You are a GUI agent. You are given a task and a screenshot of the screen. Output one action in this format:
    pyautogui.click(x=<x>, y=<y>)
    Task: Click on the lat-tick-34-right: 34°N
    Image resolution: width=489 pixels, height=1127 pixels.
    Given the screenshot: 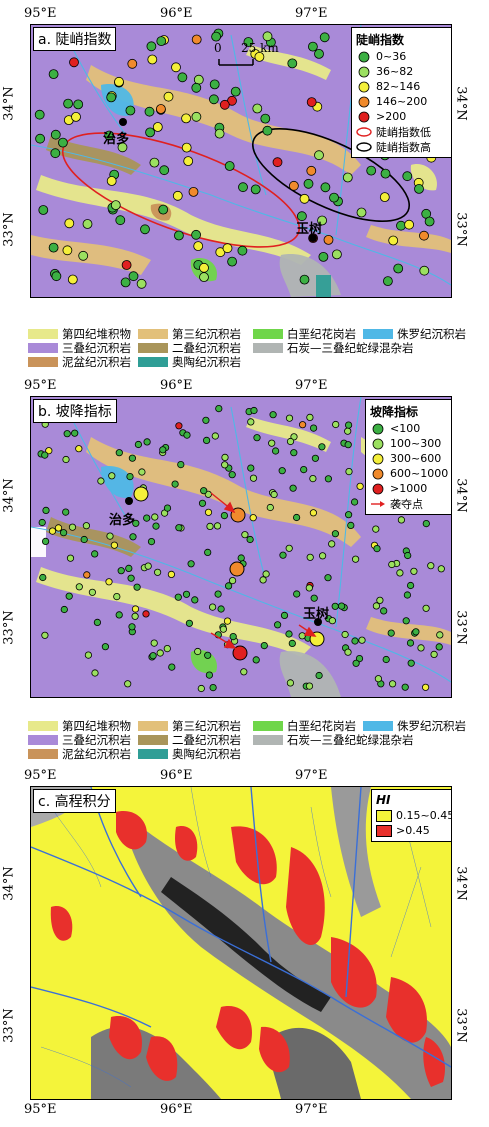 What is the action you would take?
    pyautogui.click(x=461, y=103)
    